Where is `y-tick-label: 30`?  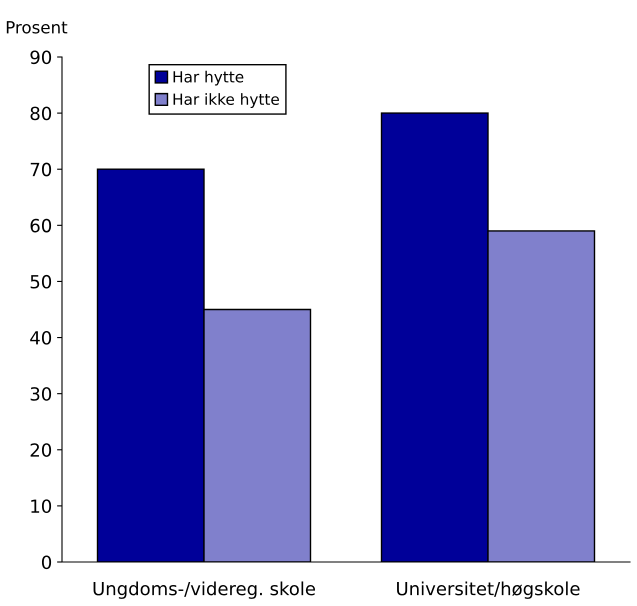
y-tick-label: 30 is located at coordinates (41, 394).